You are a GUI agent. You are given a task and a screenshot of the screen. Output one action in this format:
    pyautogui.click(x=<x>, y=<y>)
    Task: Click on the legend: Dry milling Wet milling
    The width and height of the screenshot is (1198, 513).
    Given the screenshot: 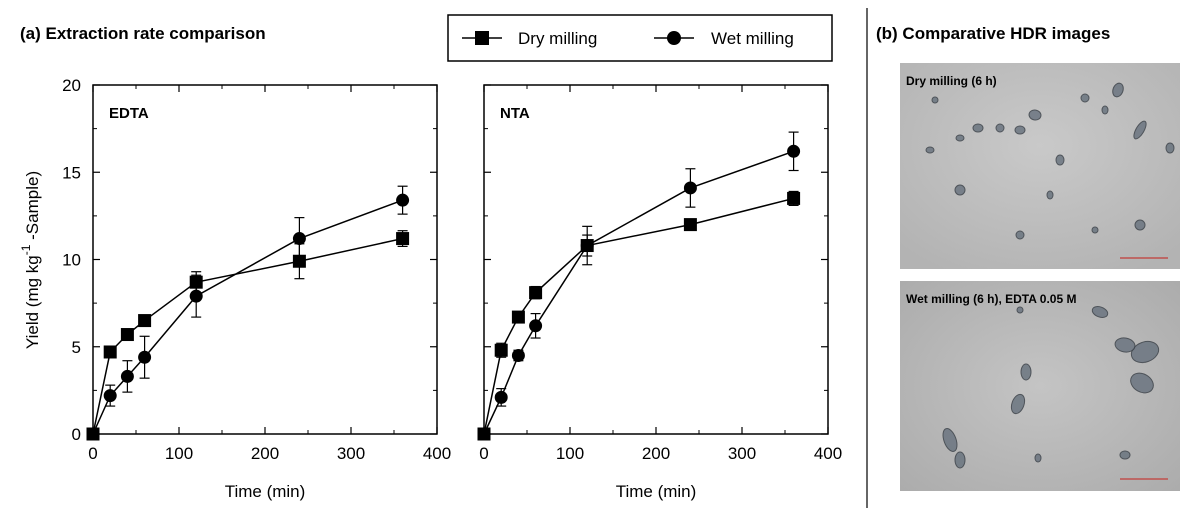 What is the action you would take?
    pyautogui.click(x=640, y=38)
    